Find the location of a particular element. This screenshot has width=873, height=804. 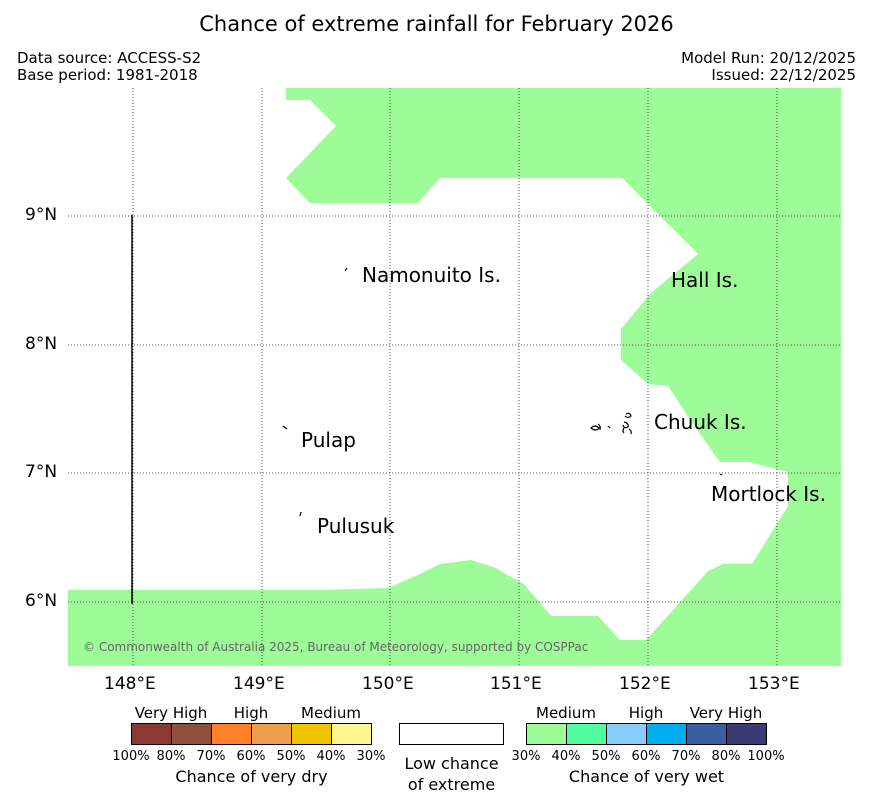

legend-wet-tick: 40% is located at coordinates (566, 756).